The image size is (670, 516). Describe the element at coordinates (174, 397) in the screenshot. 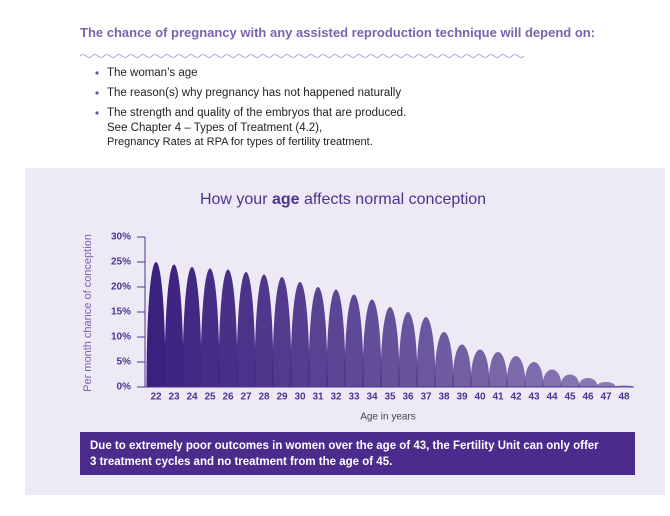

I see `x-tick-label: 23` at that location.